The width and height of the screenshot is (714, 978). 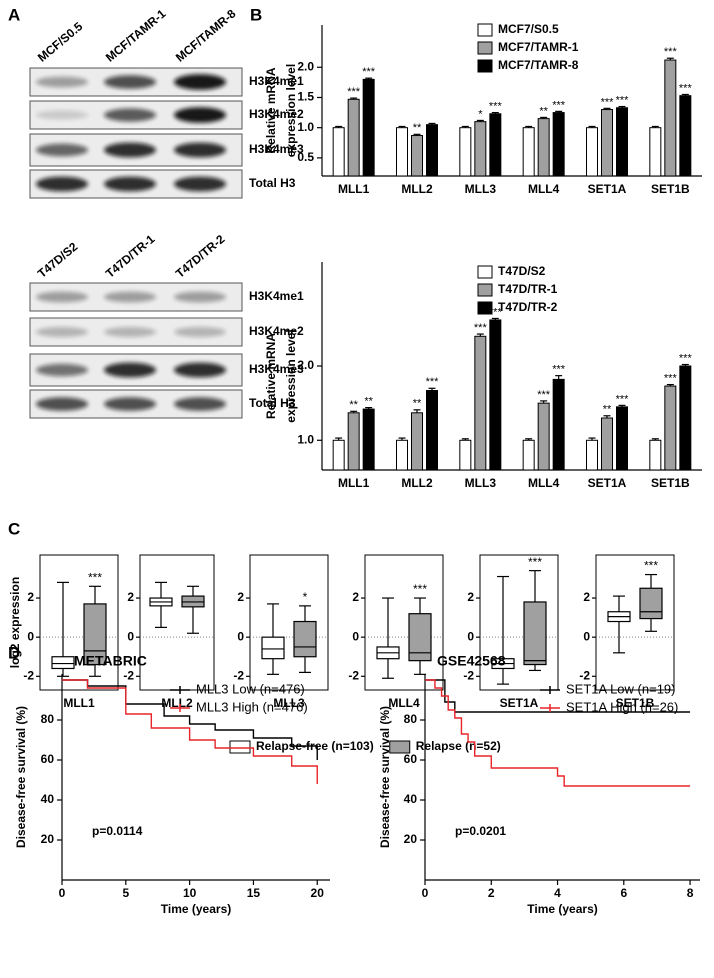 What do you see at coordinates (48, 759) in the screenshot?
I see `y-tick-label: 60` at bounding box center [48, 759].